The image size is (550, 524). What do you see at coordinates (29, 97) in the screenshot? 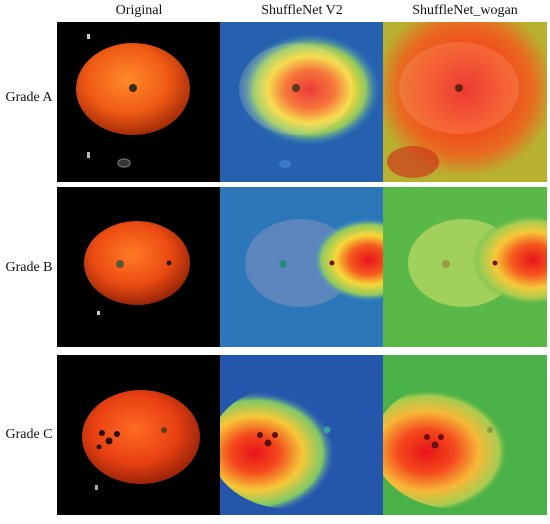
I see `row-label-grade-a: Grade A` at bounding box center [29, 97].